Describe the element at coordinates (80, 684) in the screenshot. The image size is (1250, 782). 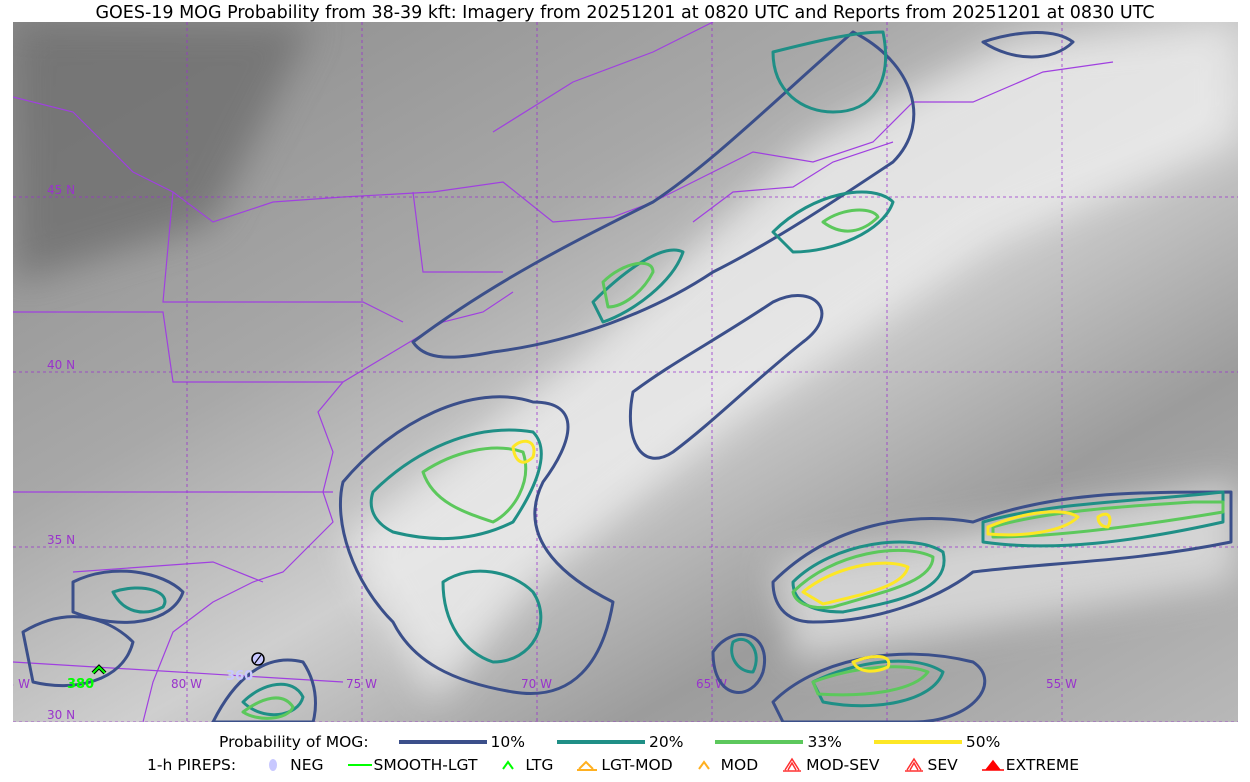
I see `pirep-flight-level: 380` at that location.